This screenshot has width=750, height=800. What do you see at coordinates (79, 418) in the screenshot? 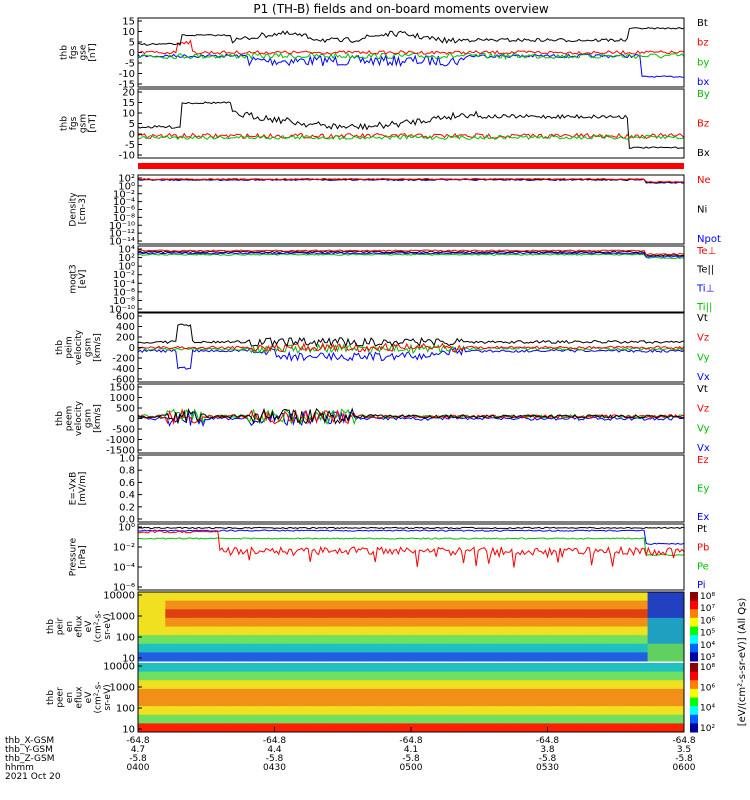
I see `y-axis-label: velocity` at bounding box center [79, 418].